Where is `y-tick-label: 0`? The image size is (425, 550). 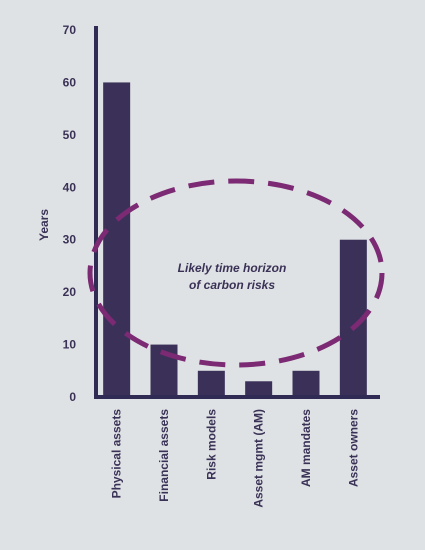 y-tick-label: 0 is located at coordinates (72, 397).